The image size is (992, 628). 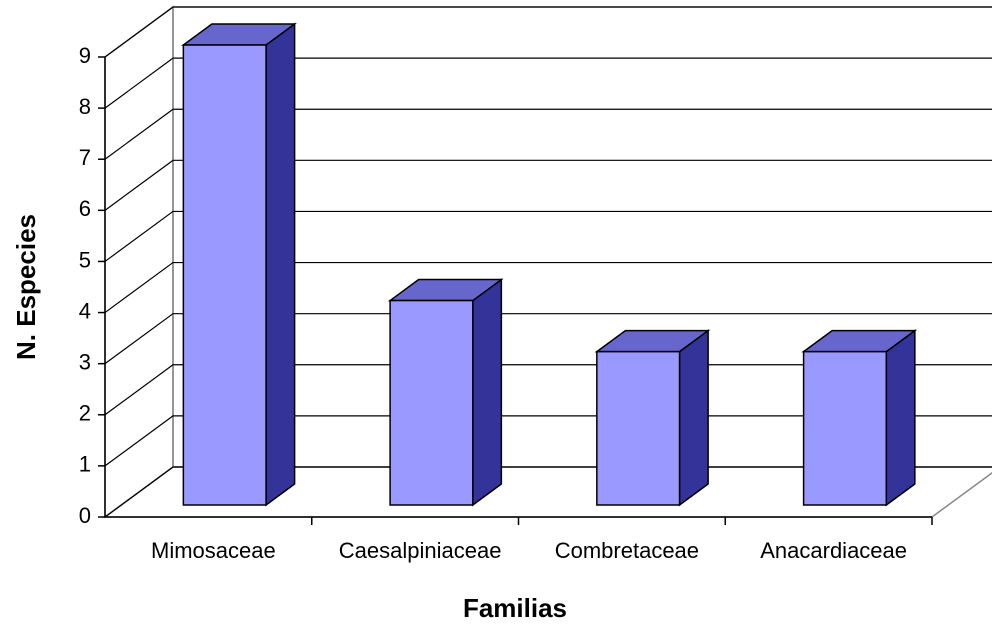 What do you see at coordinates (85, 464) in the screenshot?
I see `y-tick-label: 1` at bounding box center [85, 464].